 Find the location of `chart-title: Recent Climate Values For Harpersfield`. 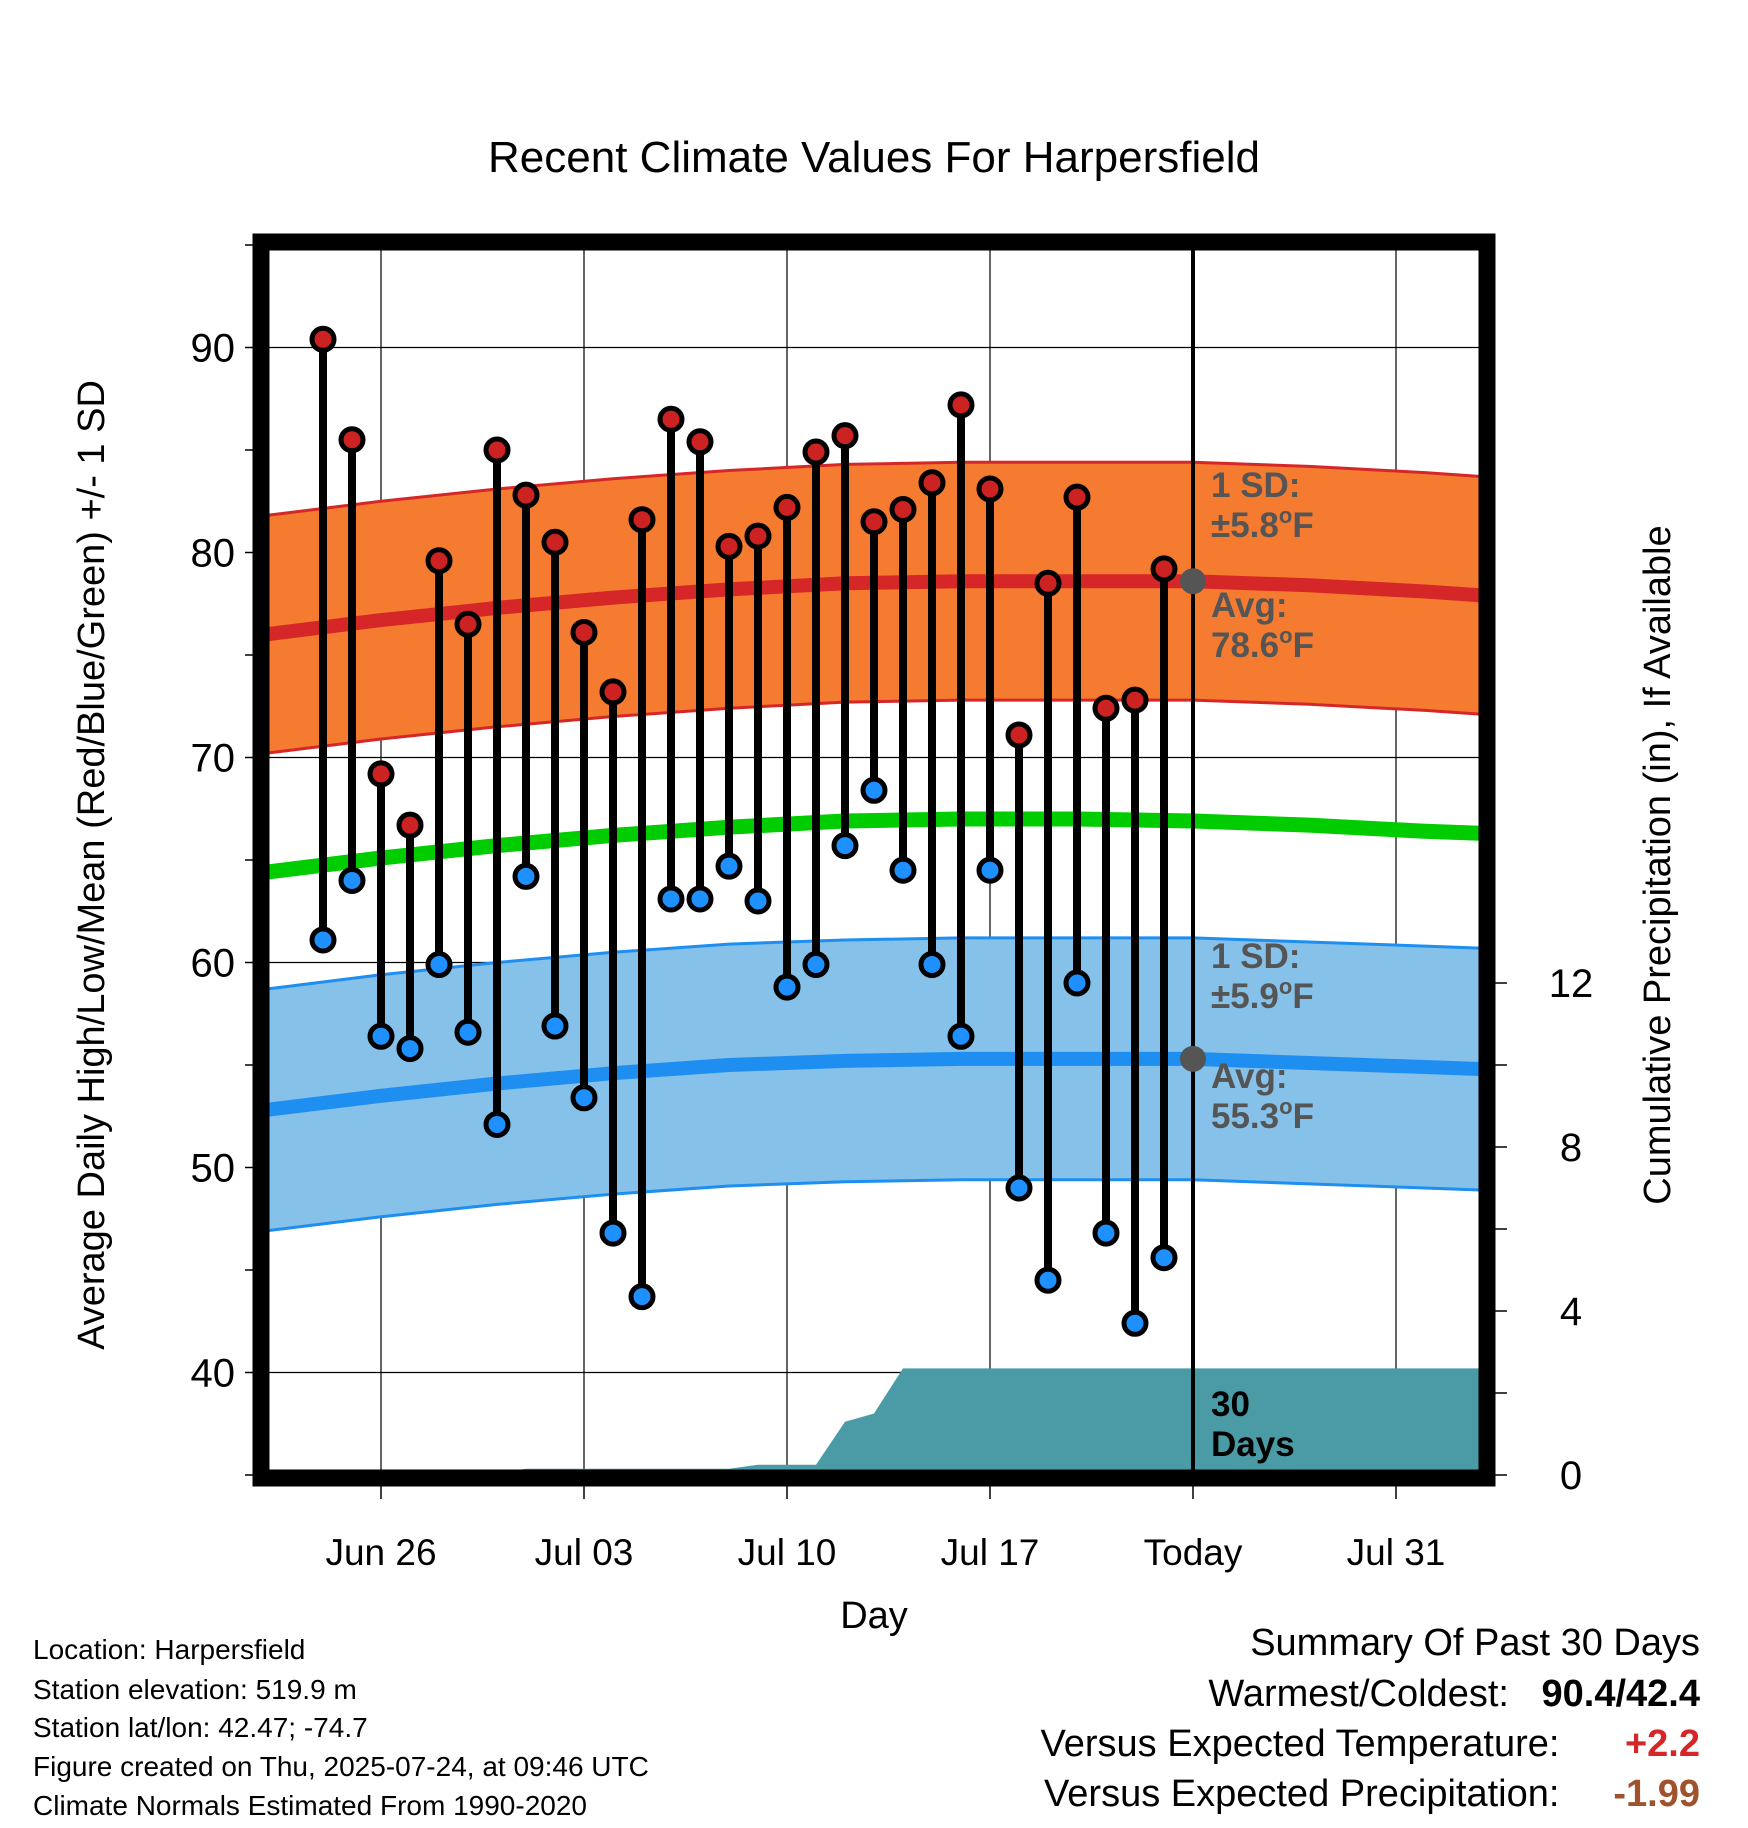

chart-title: Recent Climate Values For Harpersfield is located at coordinates (874, 157).